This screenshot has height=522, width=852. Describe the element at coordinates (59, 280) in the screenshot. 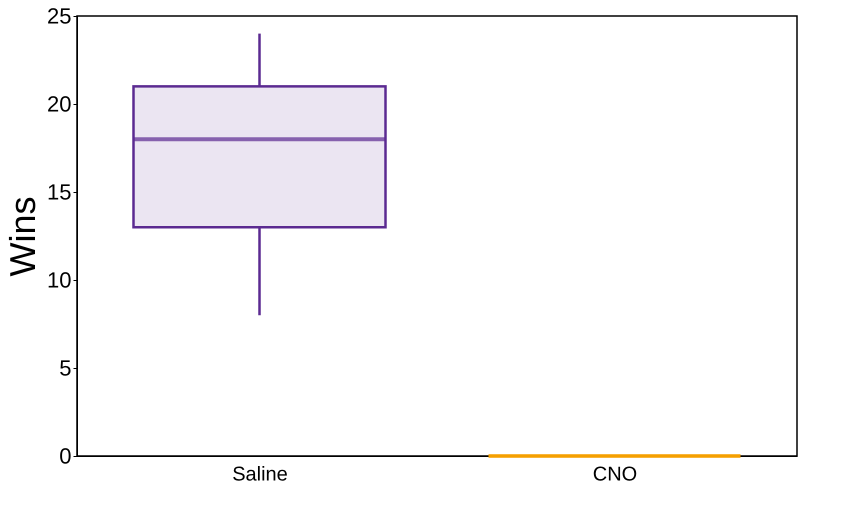

I see `y-tick-label: 10` at that location.